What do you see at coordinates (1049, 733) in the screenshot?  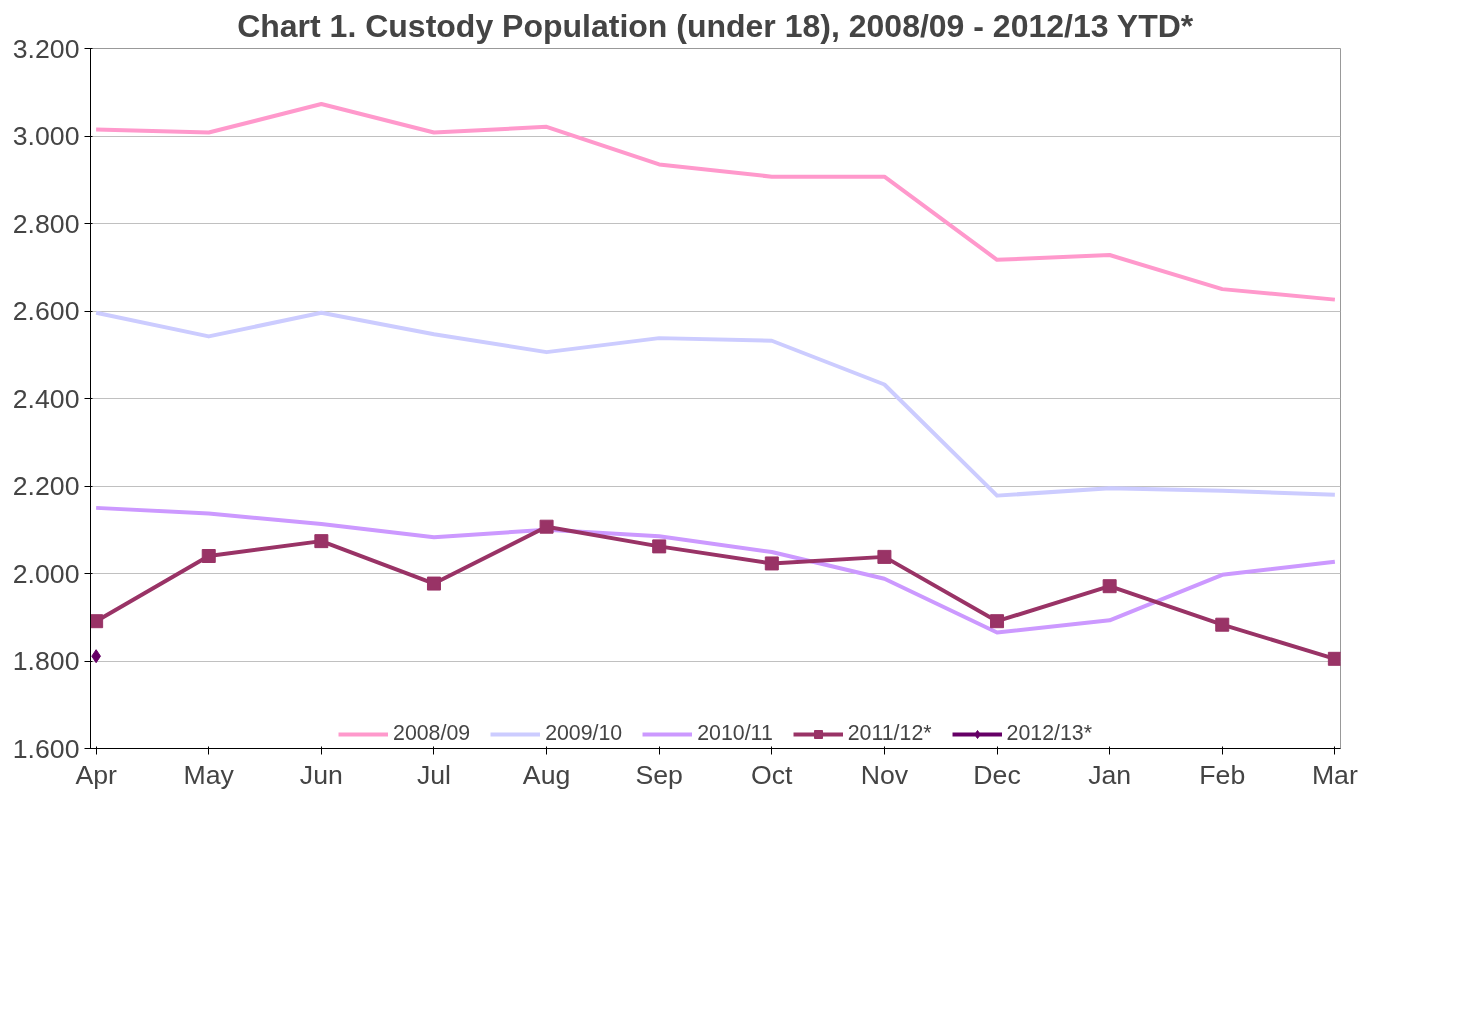 I see `legend-label: 2012/13*` at bounding box center [1049, 733].